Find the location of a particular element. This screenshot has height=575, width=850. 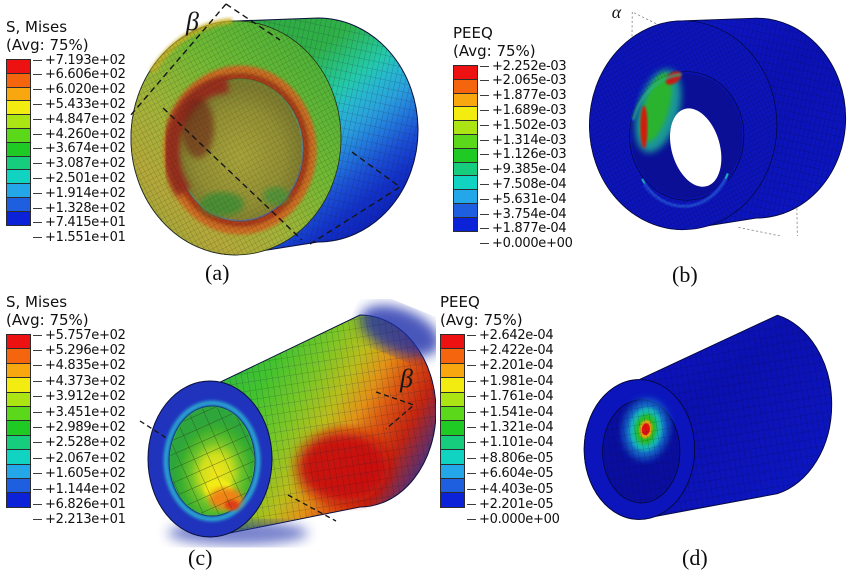

legend-value: +2.252e-03 is located at coordinates (529, 66).